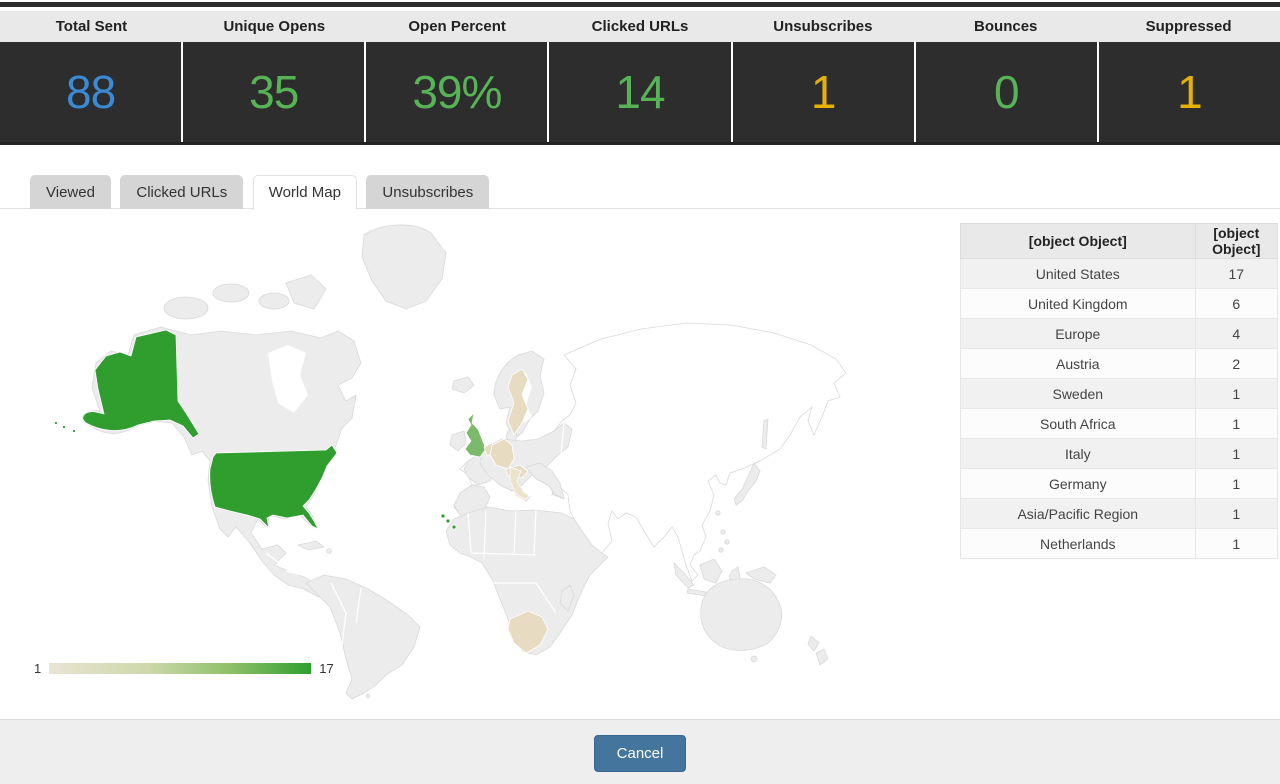  I want to click on table-row: Germany 1, so click(1119, 483).